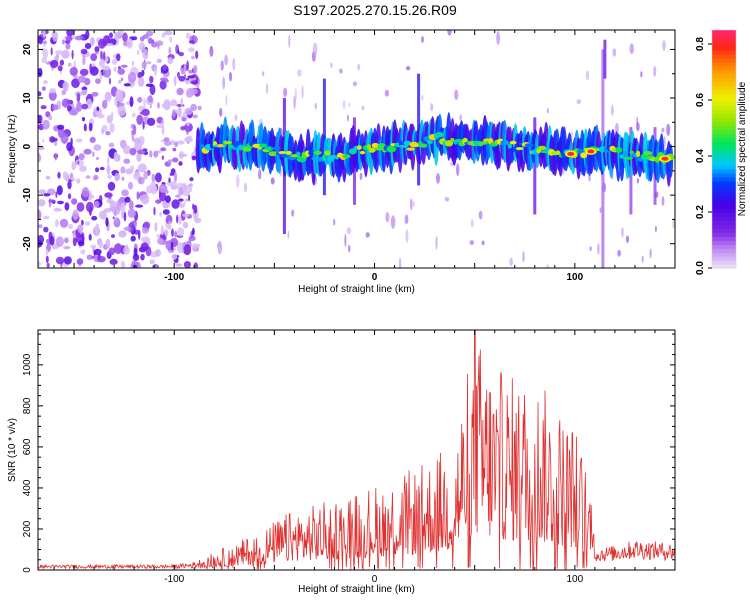 The image size is (750, 600). What do you see at coordinates (174, 579) in the screenshot?
I see `x-tick-label: -100` at bounding box center [174, 579].